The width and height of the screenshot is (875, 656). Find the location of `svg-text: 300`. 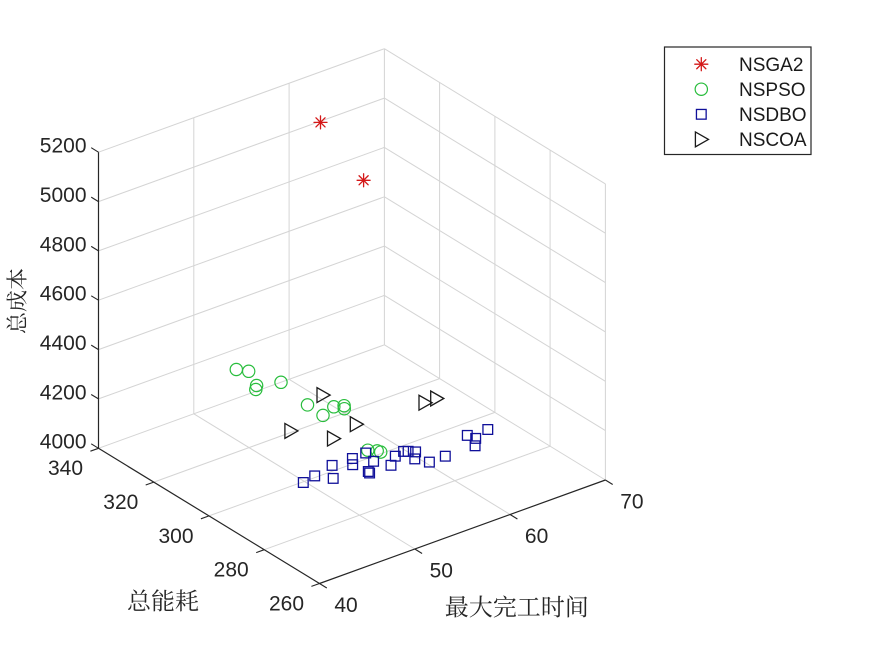

svg-text: 300 is located at coordinates (175, 536).